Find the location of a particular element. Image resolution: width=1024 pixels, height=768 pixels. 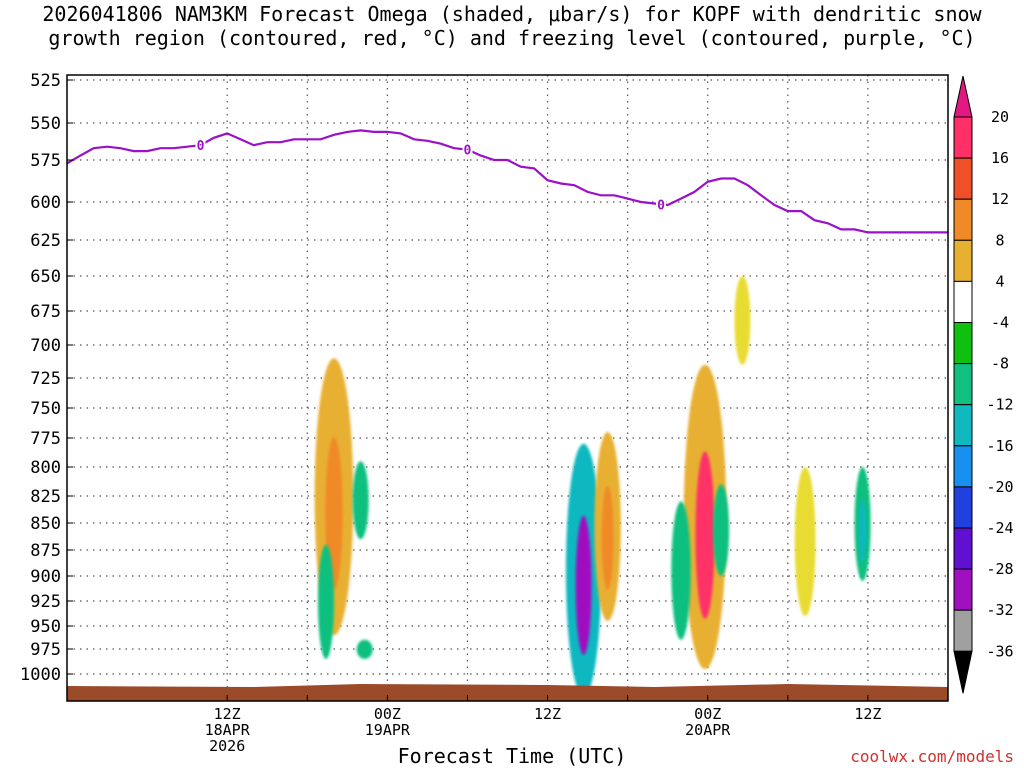

y-tick-label: 950 is located at coordinates (45, 627).